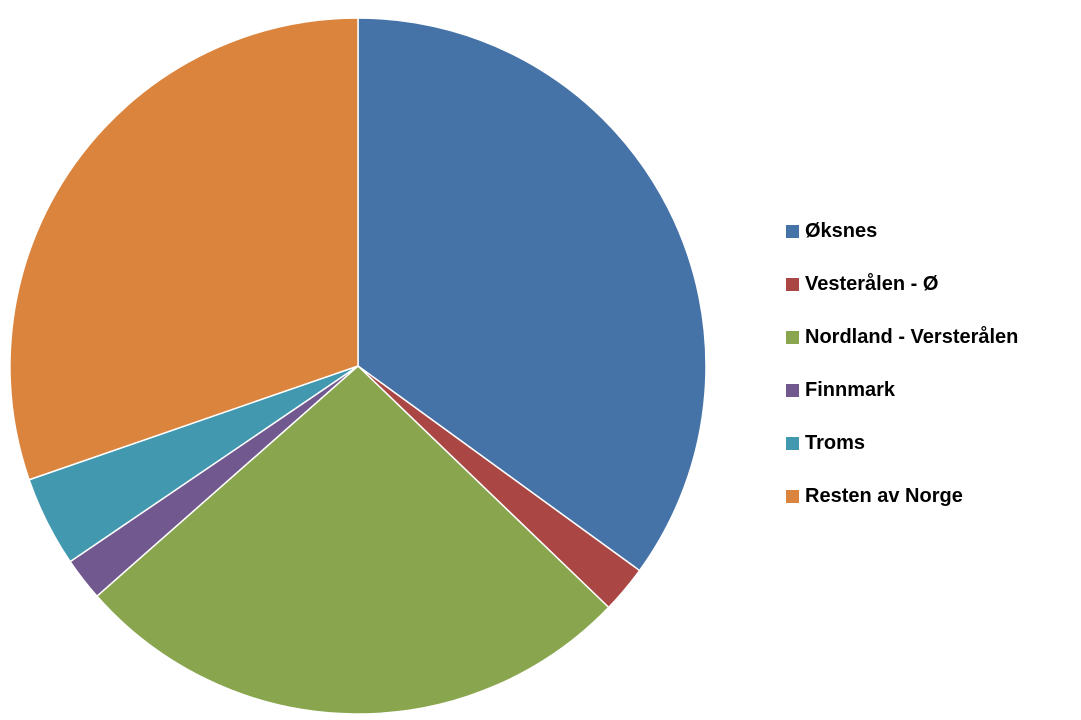 This screenshot has height=720, width=1081. Describe the element at coordinates (872, 284) in the screenshot. I see `legend-label: Vesterålen - Ø` at that location.